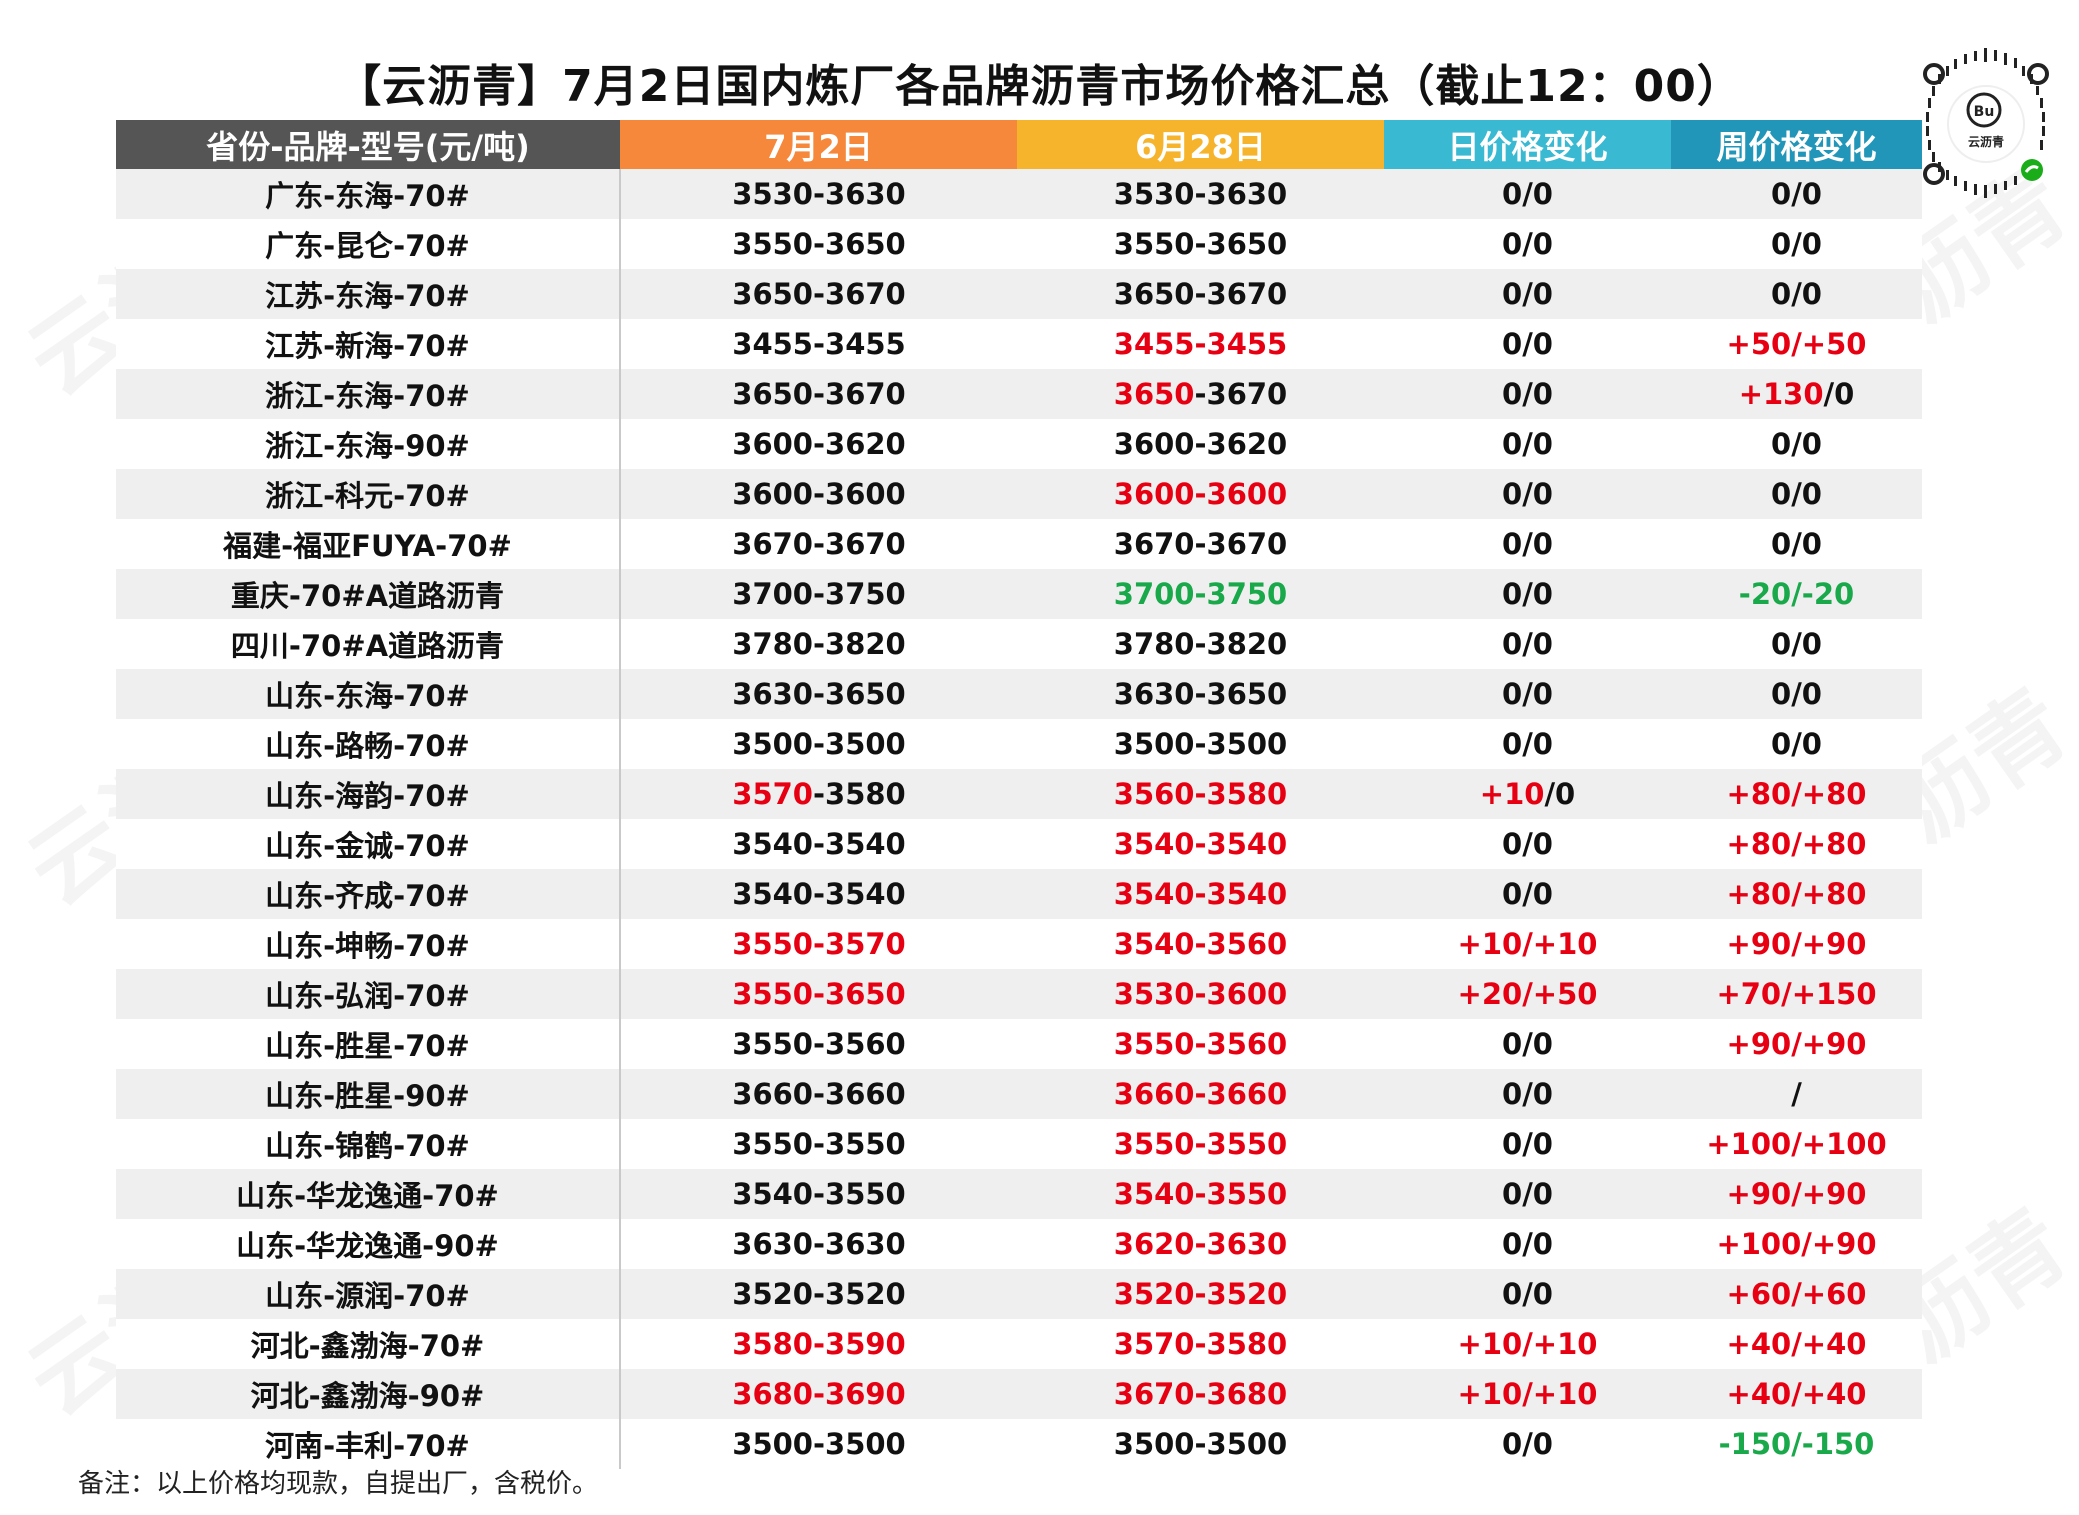 The width and height of the screenshot is (2079, 1515). What do you see at coordinates (819, 994) in the screenshot?
I see `value-segment: 3550-3650` at bounding box center [819, 994].